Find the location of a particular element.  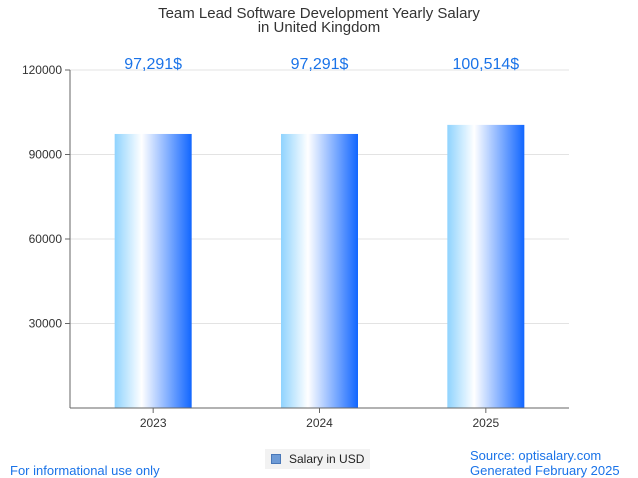

x-tick-label: 2025 is located at coordinates (485, 423).